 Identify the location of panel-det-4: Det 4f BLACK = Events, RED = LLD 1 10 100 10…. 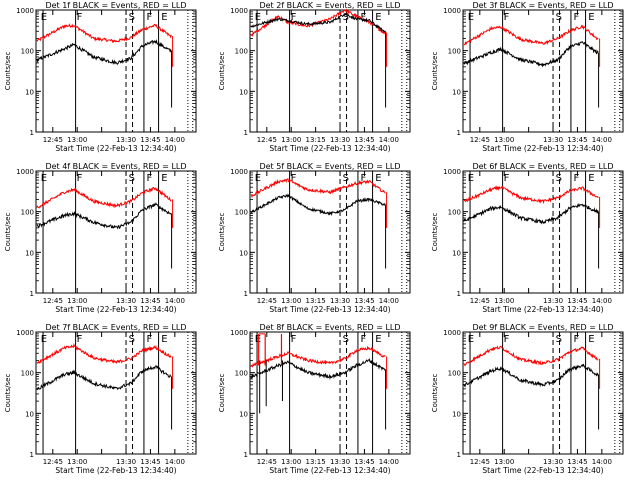
(100, 238).